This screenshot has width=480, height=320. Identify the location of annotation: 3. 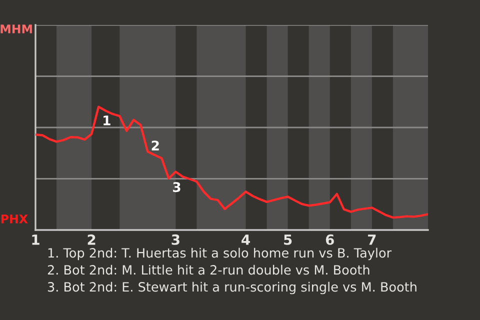
(176, 187).